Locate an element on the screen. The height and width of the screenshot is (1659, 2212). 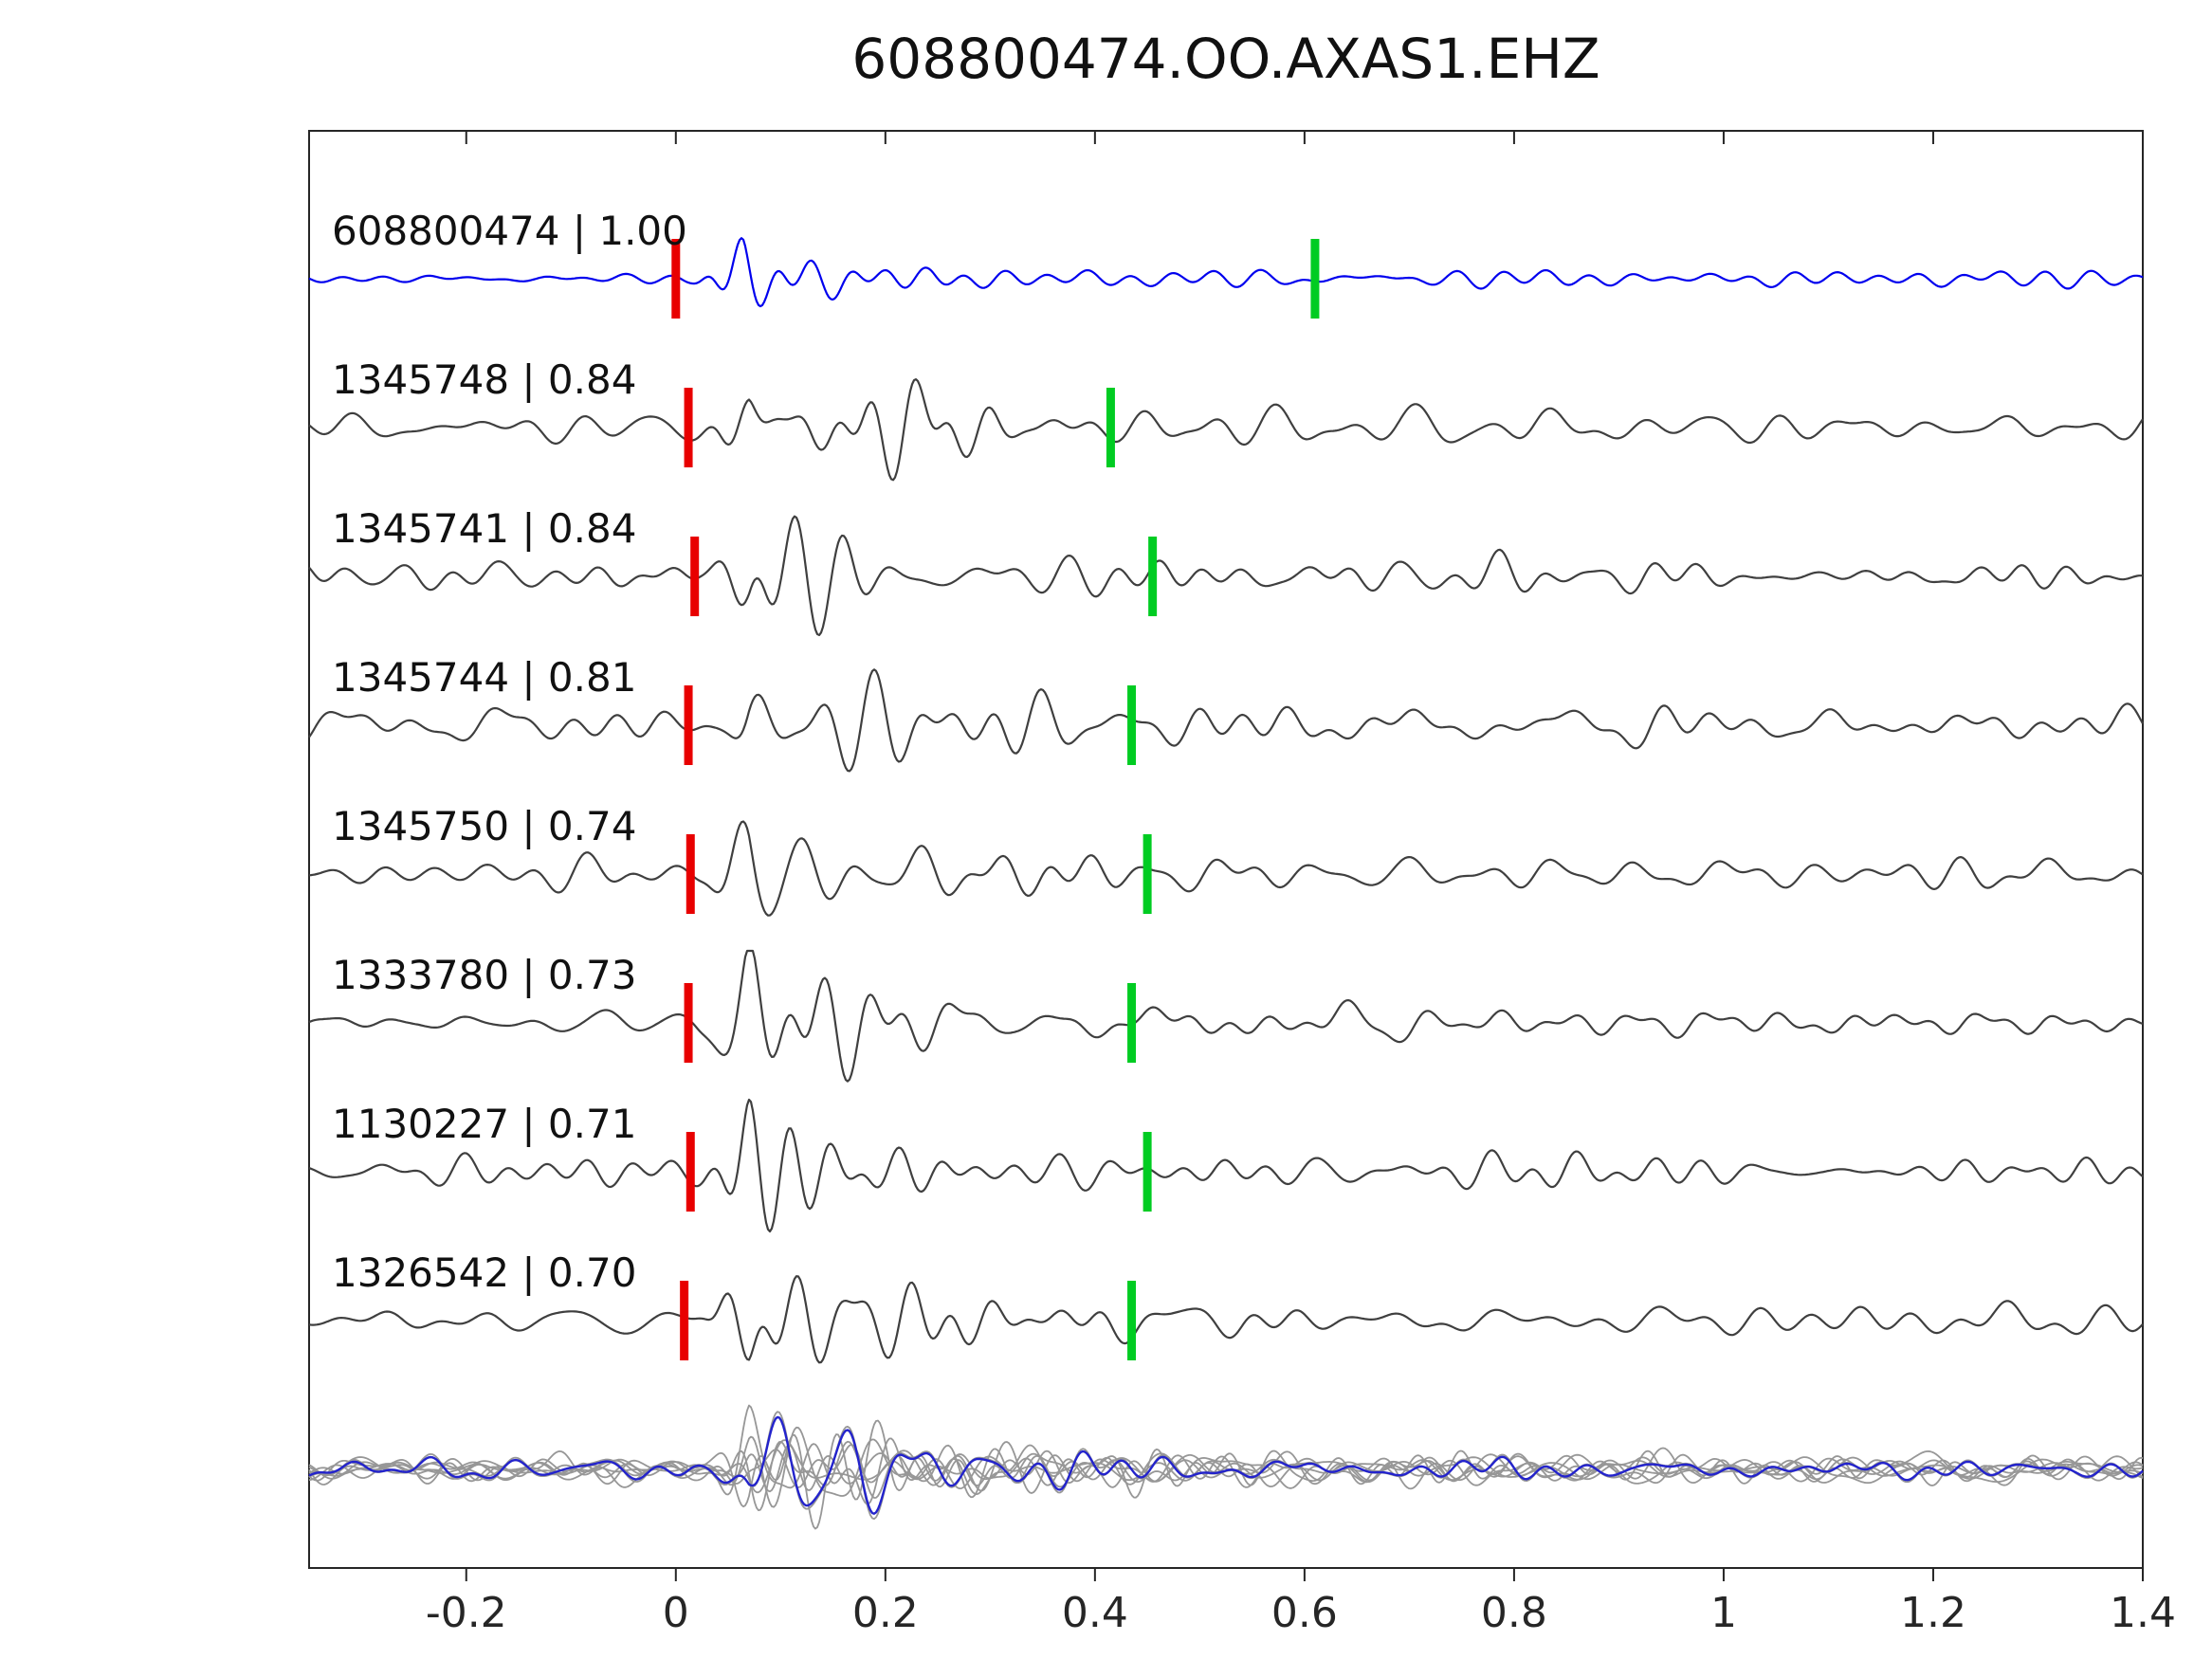
x-tick-label: 0.6 is located at coordinates (1304, 1613).